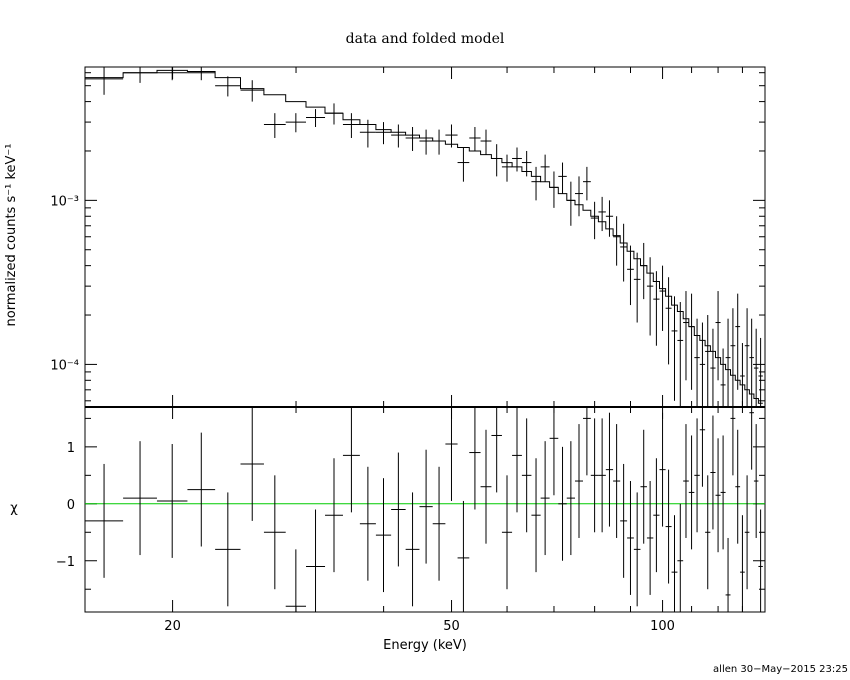 This screenshot has height=680, width=850. Describe the element at coordinates (425, 39) in the screenshot. I see `chart-title: data and folded model` at that location.